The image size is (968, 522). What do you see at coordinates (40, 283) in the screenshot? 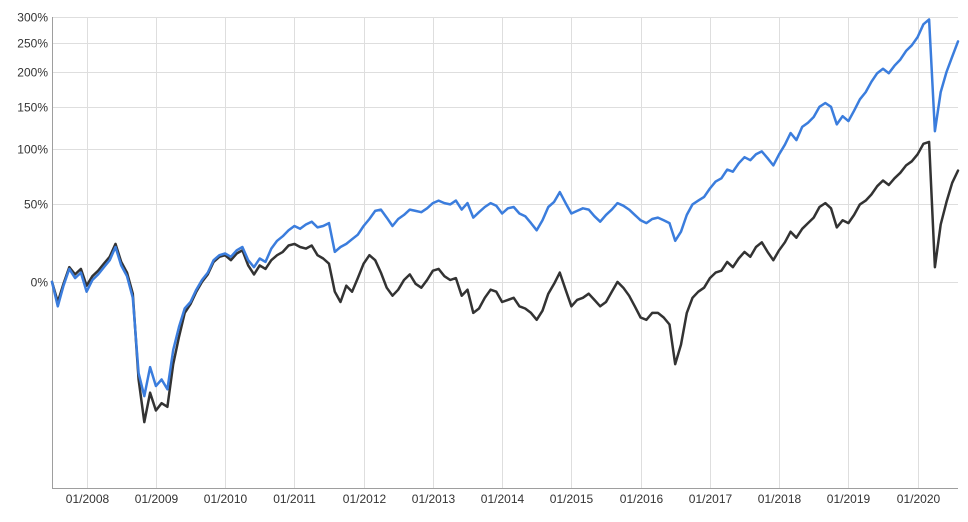
I see `y-tick-label: 0%` at bounding box center [40, 283].